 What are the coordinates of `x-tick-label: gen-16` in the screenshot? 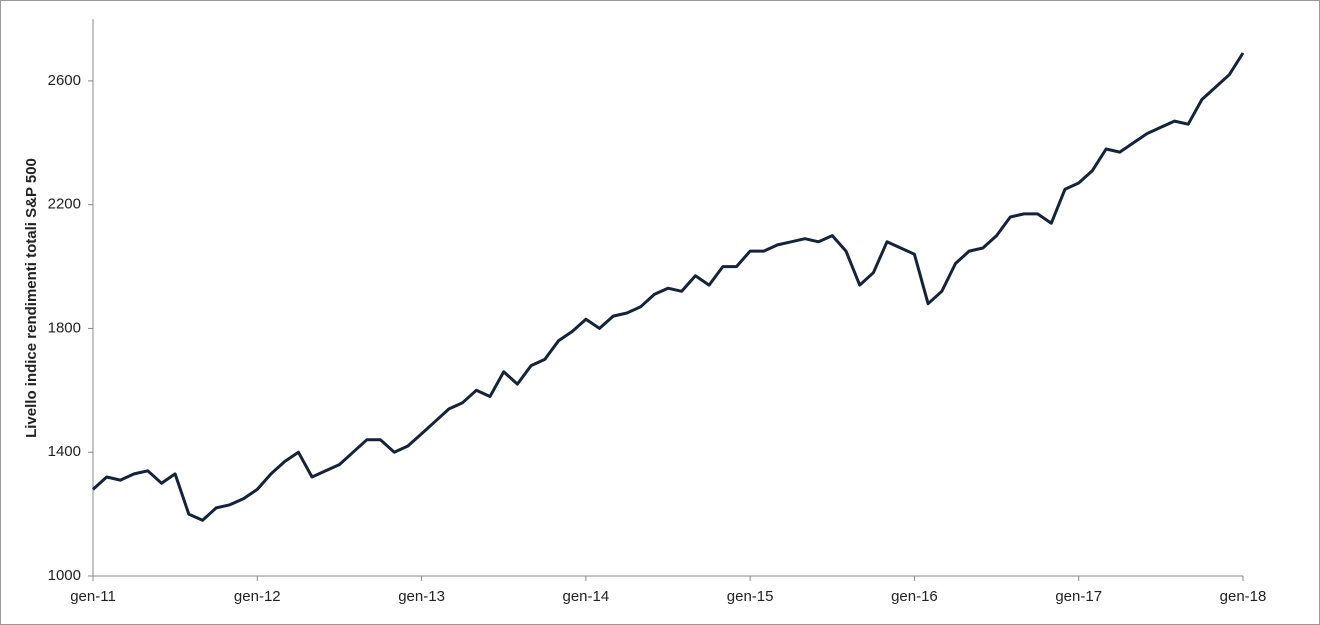 It's located at (914, 596).